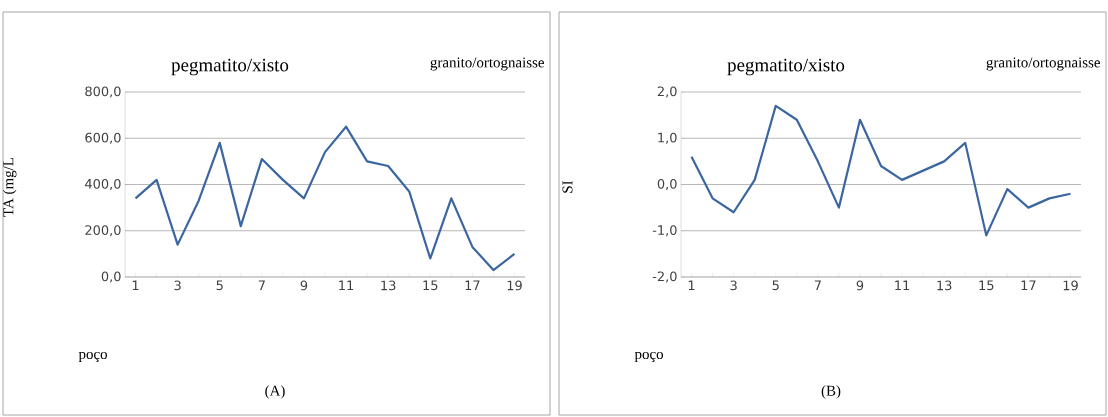  What do you see at coordinates (103, 138) in the screenshot?
I see `y-tick-label: 600,0` at bounding box center [103, 138].